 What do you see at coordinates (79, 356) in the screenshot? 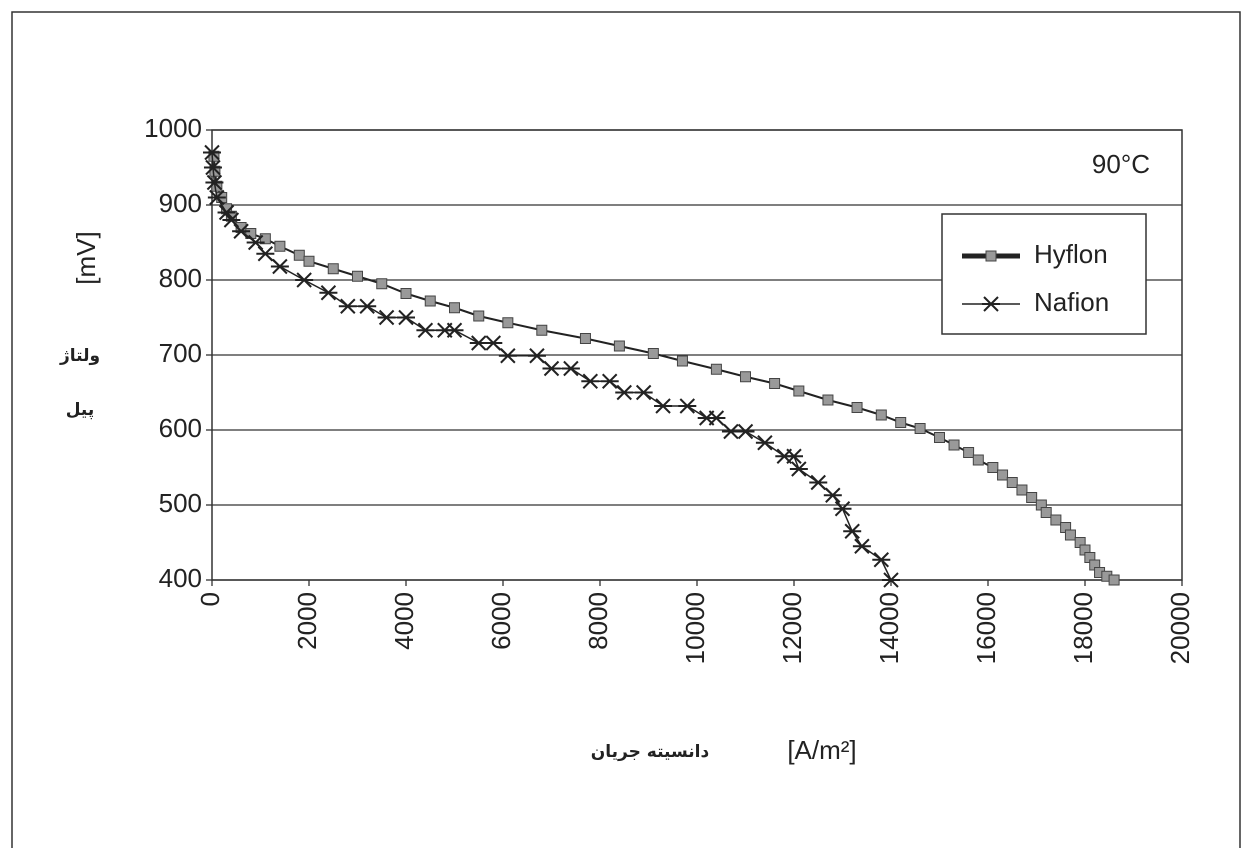
I see `y-axis-label-fa: ولتاژ` at bounding box center [79, 356].